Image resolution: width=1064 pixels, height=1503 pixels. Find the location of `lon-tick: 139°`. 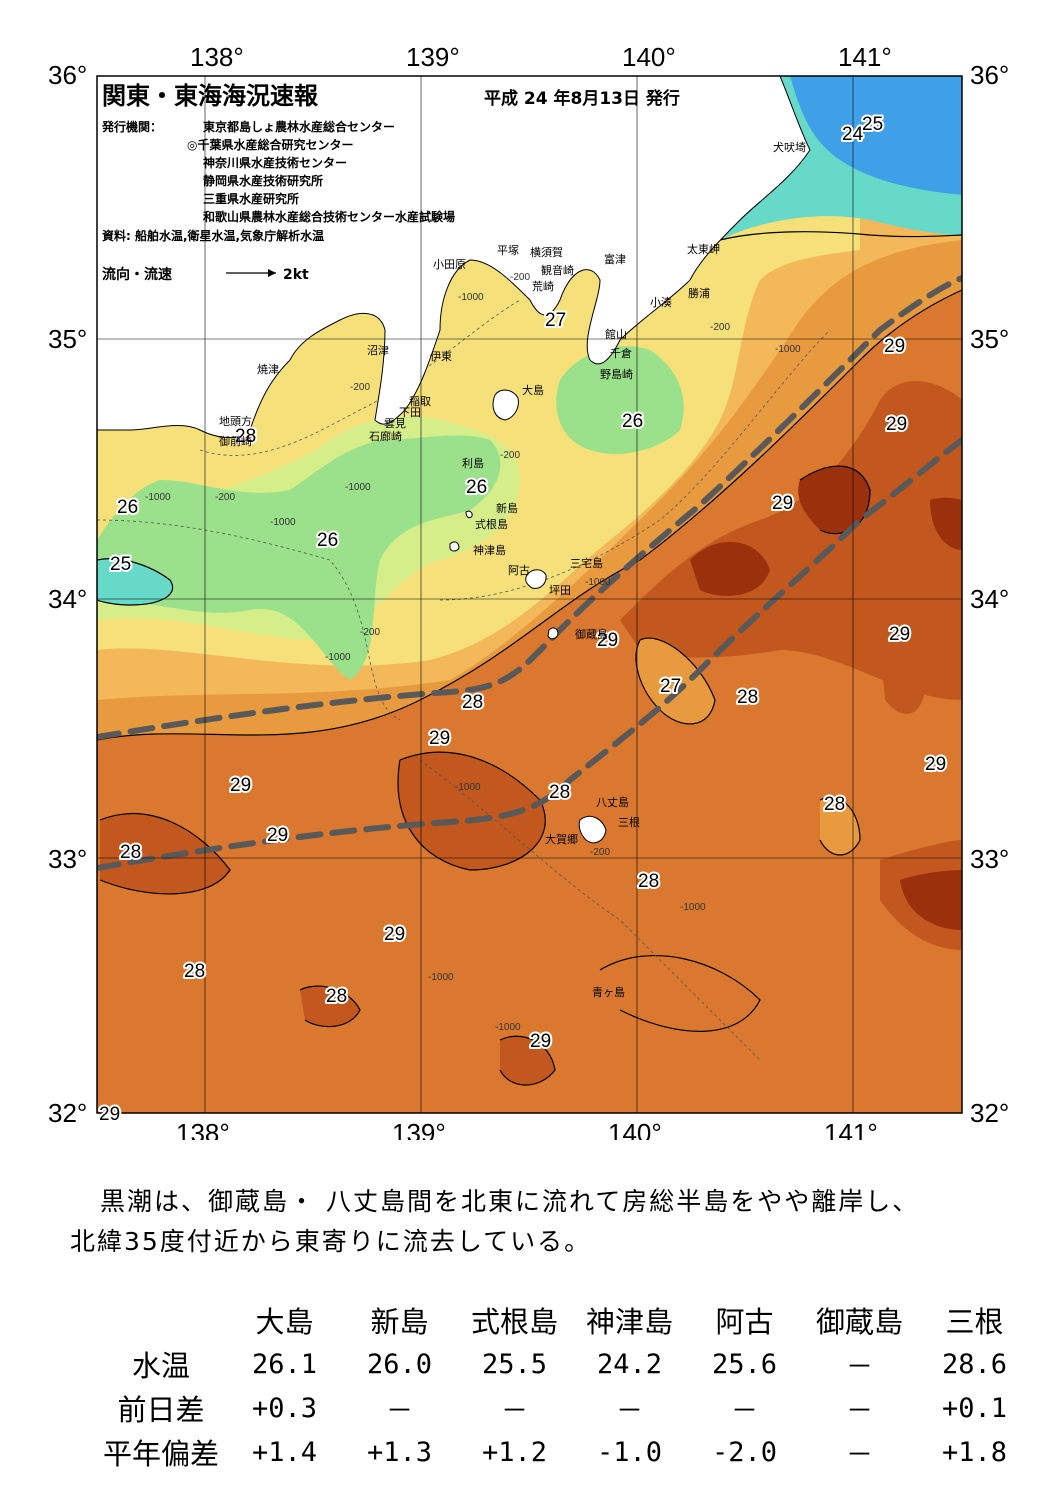

lon-tick: 139° is located at coordinates (433, 57).